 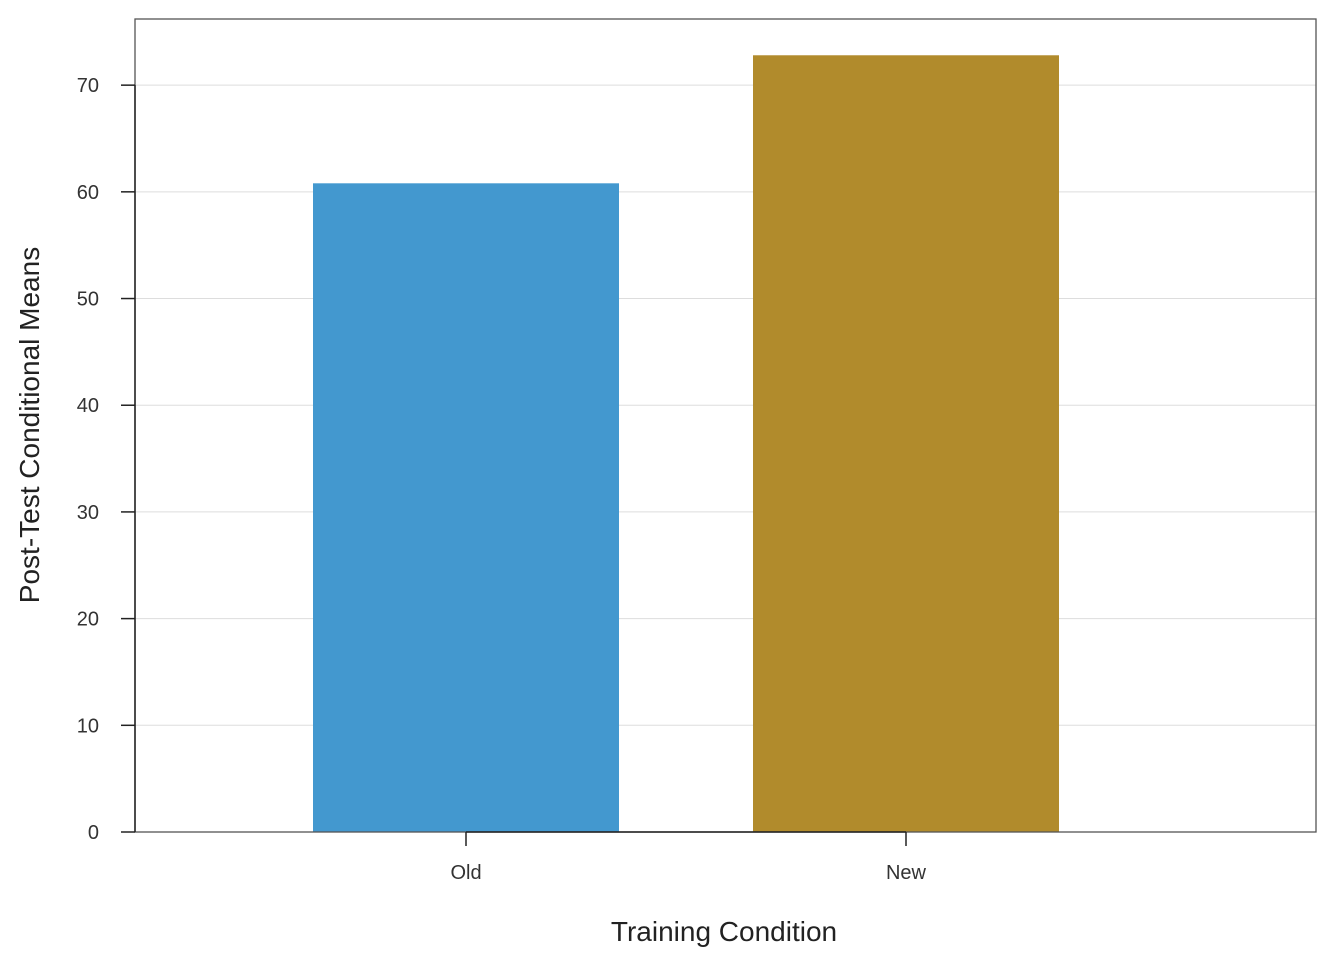 I want to click on y-tick-label: 0, so click(x=93, y=833).